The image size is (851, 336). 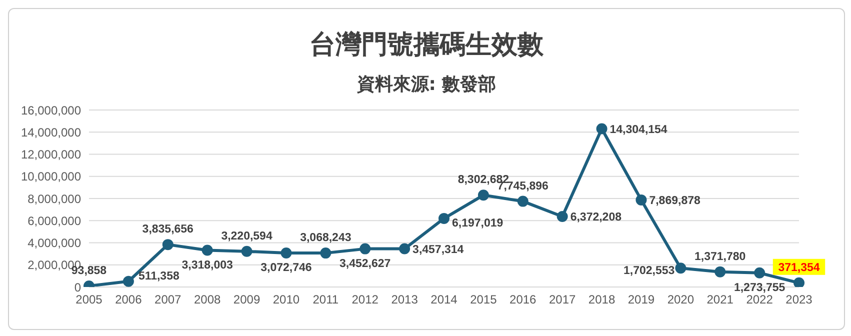 What do you see at coordinates (426, 45) in the screenshot?
I see `chart-title: 台灣門號攜碼生效數` at bounding box center [426, 45].